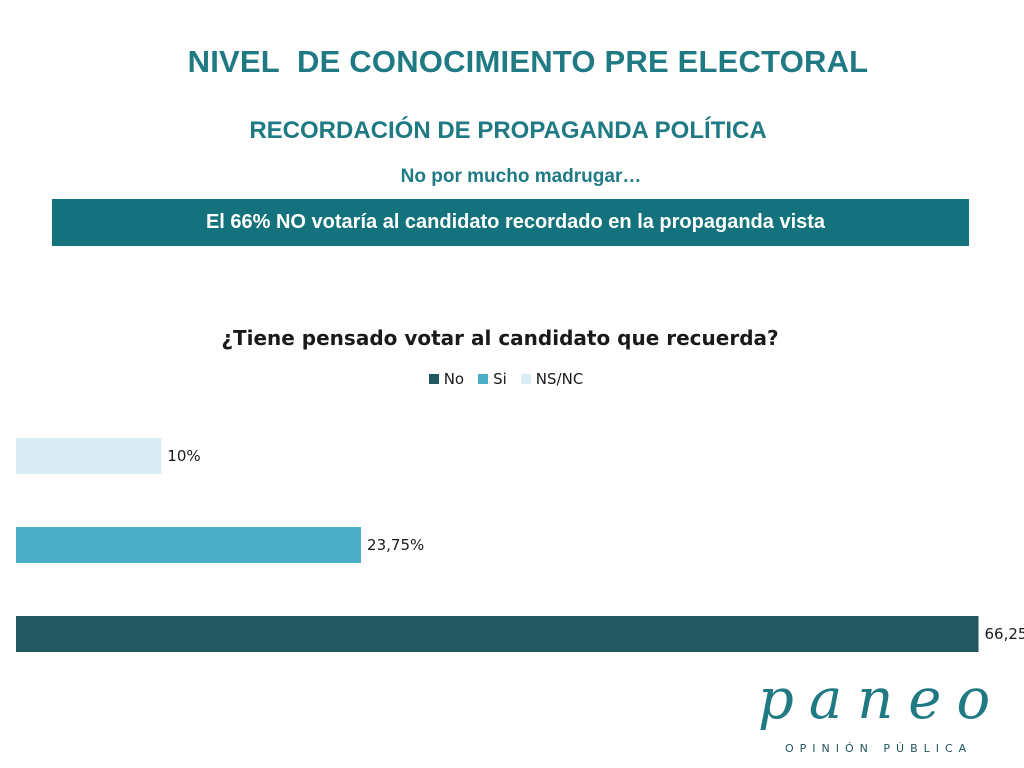 This screenshot has height=768, width=1024. What do you see at coordinates (497, 634) in the screenshot?
I see `bar-no` at bounding box center [497, 634].